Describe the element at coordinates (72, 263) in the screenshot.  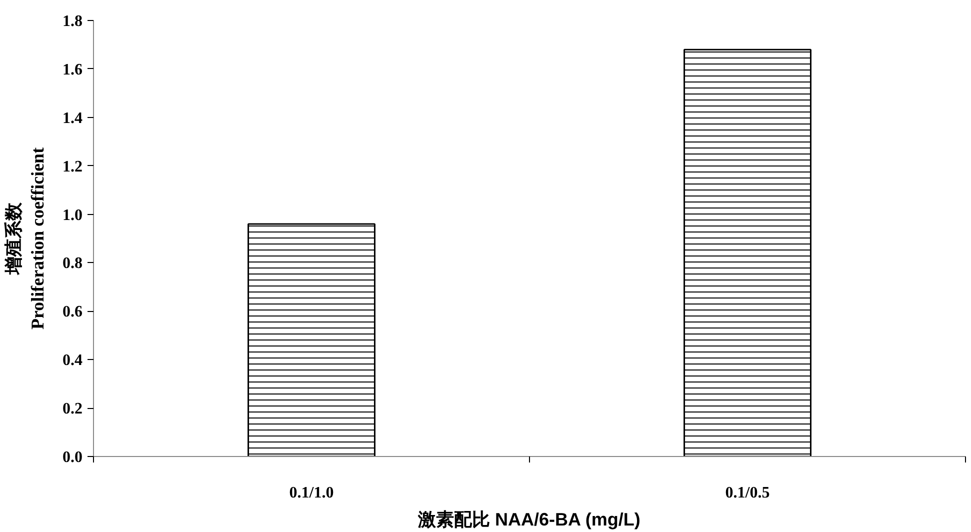
I see `y-tick-label: 0.8` at that location.